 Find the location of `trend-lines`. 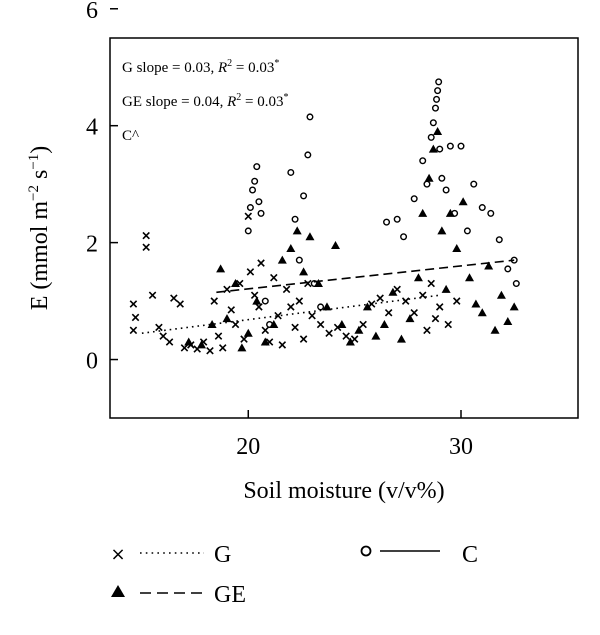

trend-lines is located at coordinates (328, 297).